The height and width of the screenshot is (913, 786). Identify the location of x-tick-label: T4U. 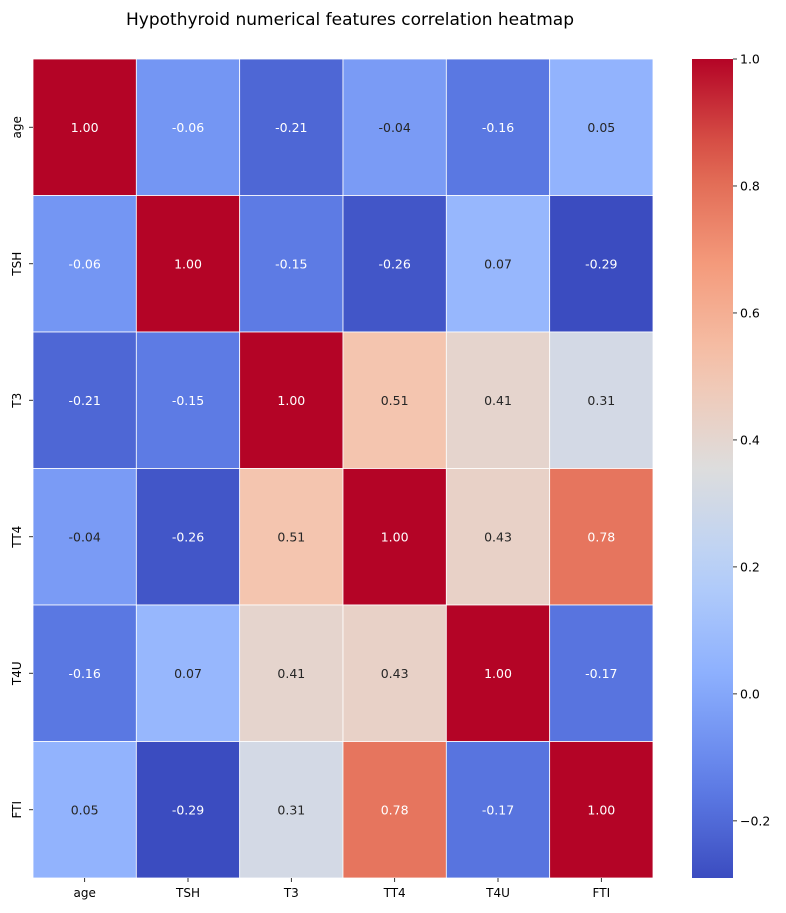
(497, 893).